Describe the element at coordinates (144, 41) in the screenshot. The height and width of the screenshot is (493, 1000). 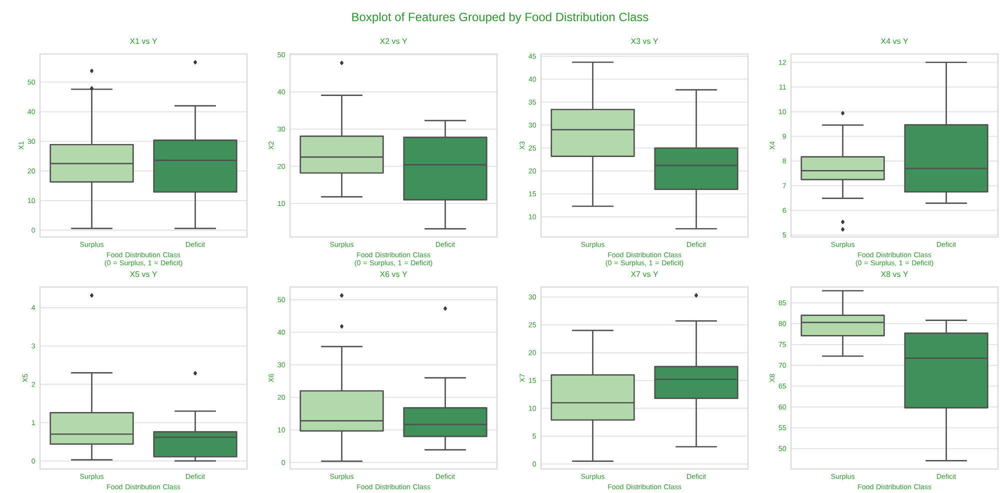
I see `chart-title: X1 vs Y` at that location.